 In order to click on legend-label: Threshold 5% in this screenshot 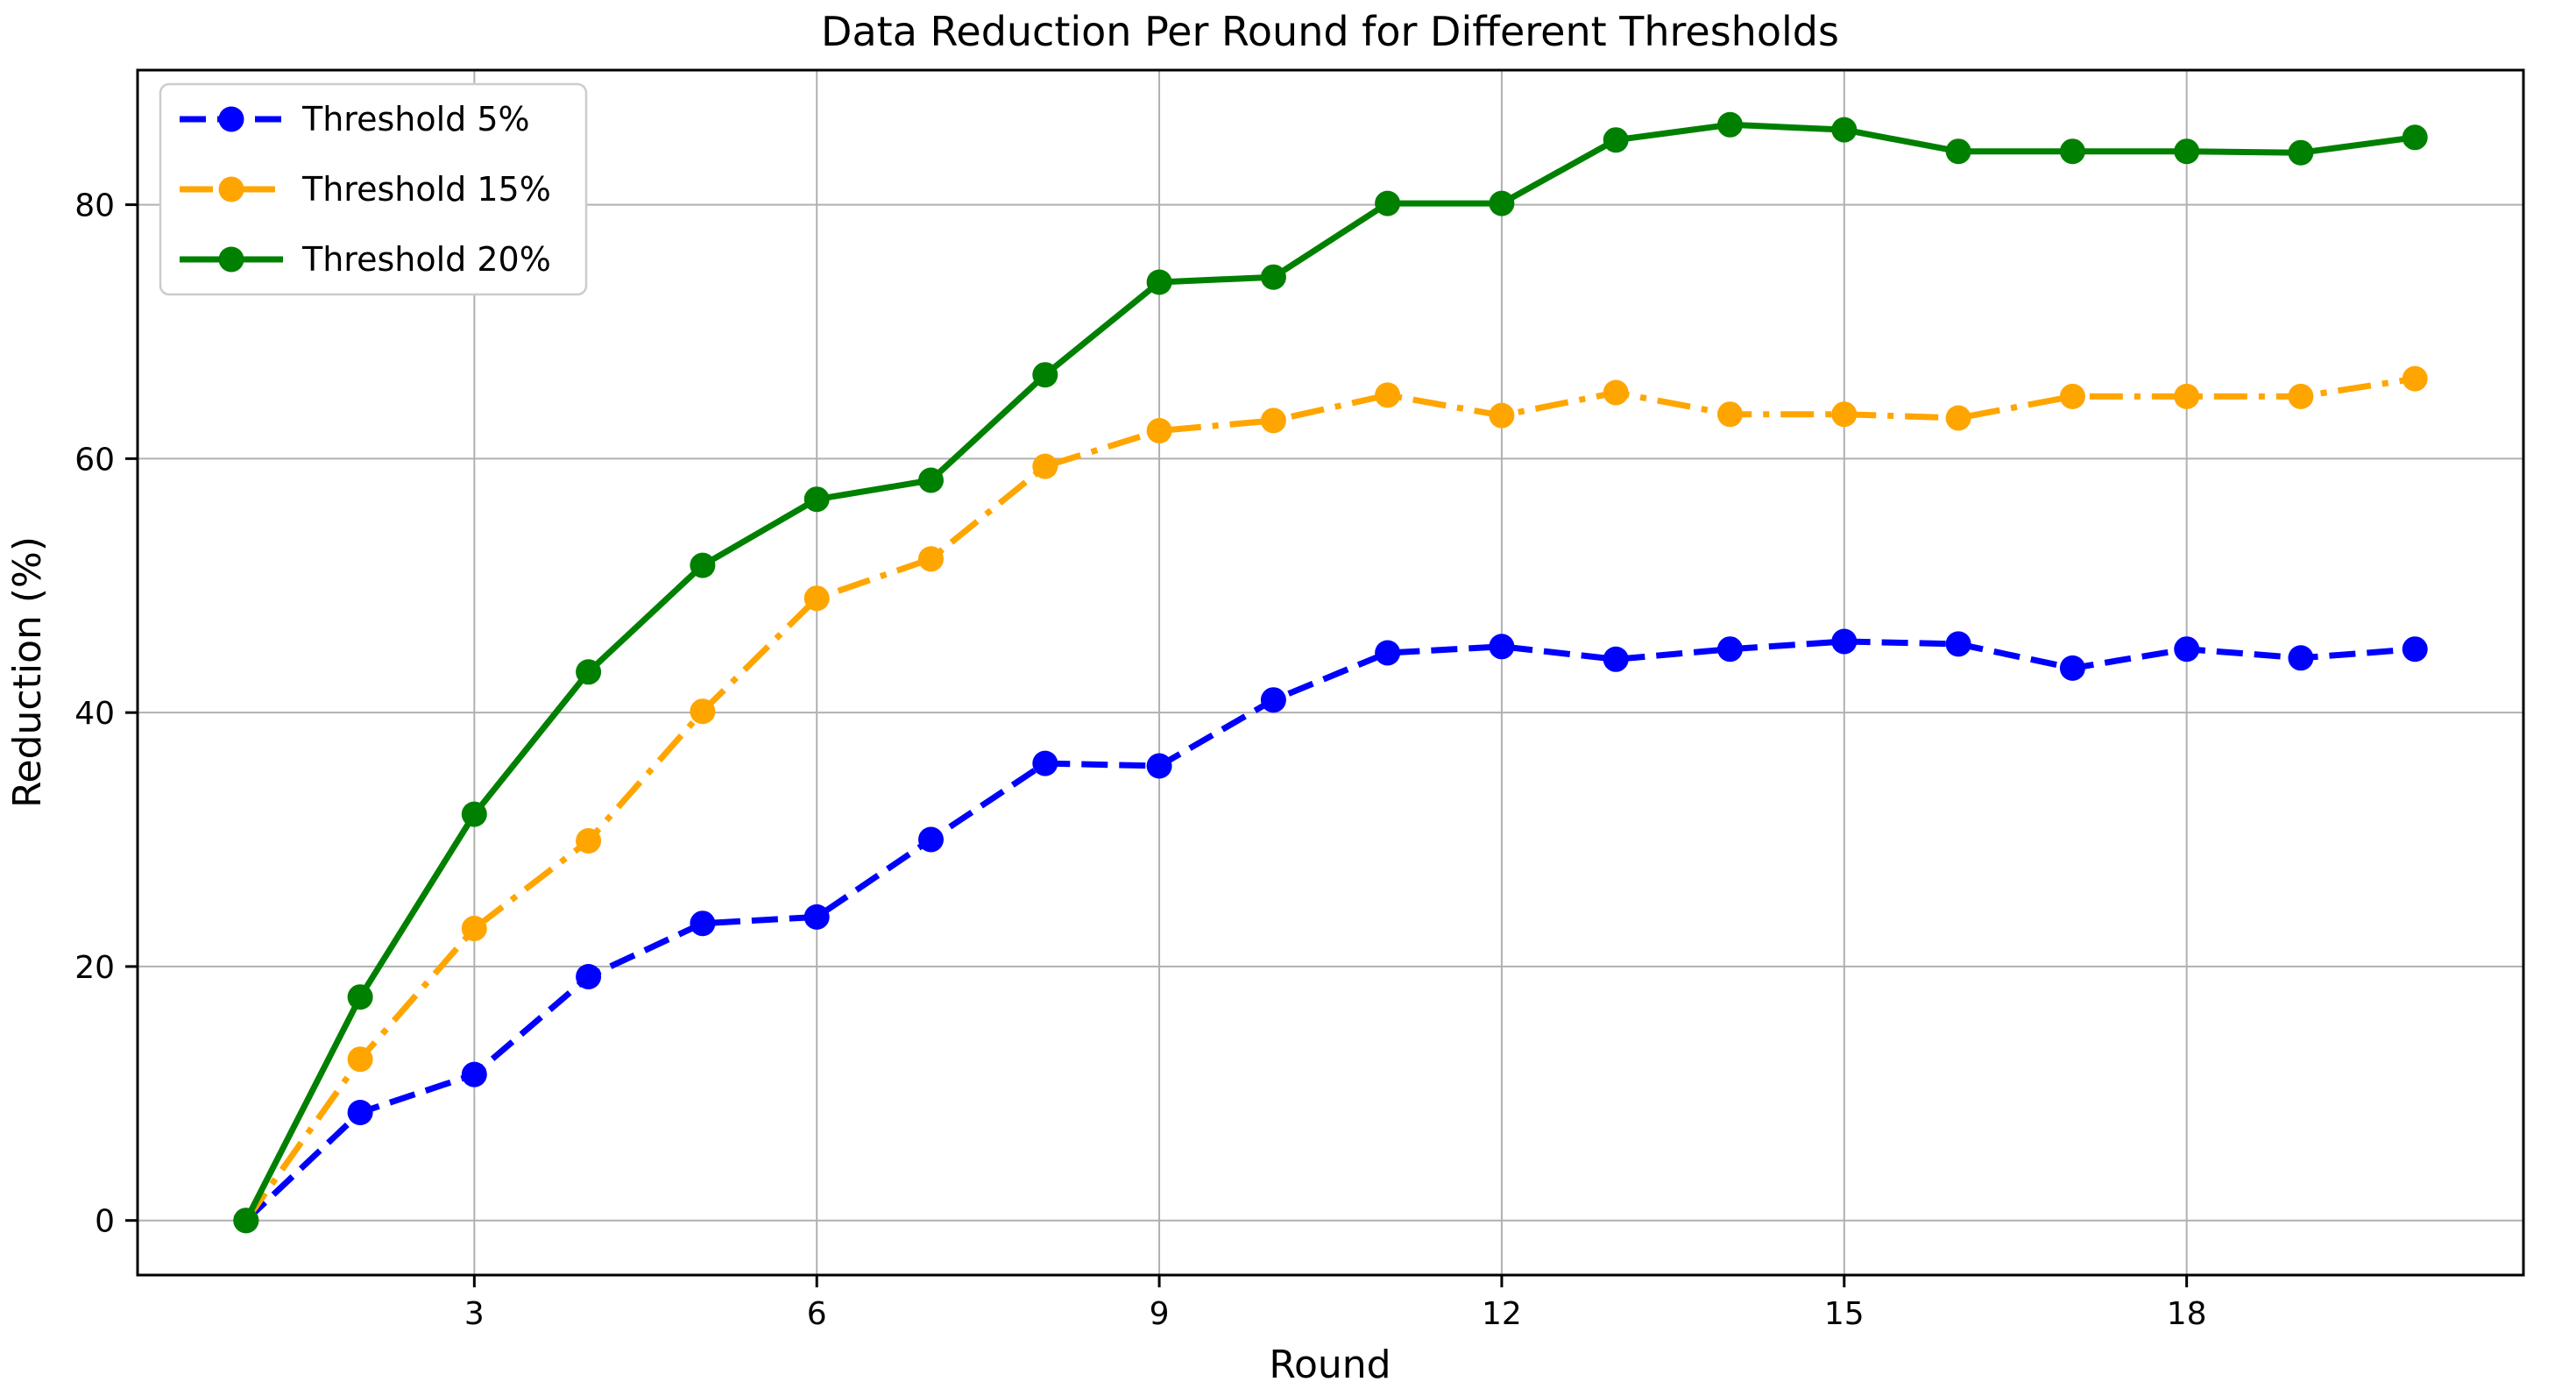, I will do `click(415, 119)`.